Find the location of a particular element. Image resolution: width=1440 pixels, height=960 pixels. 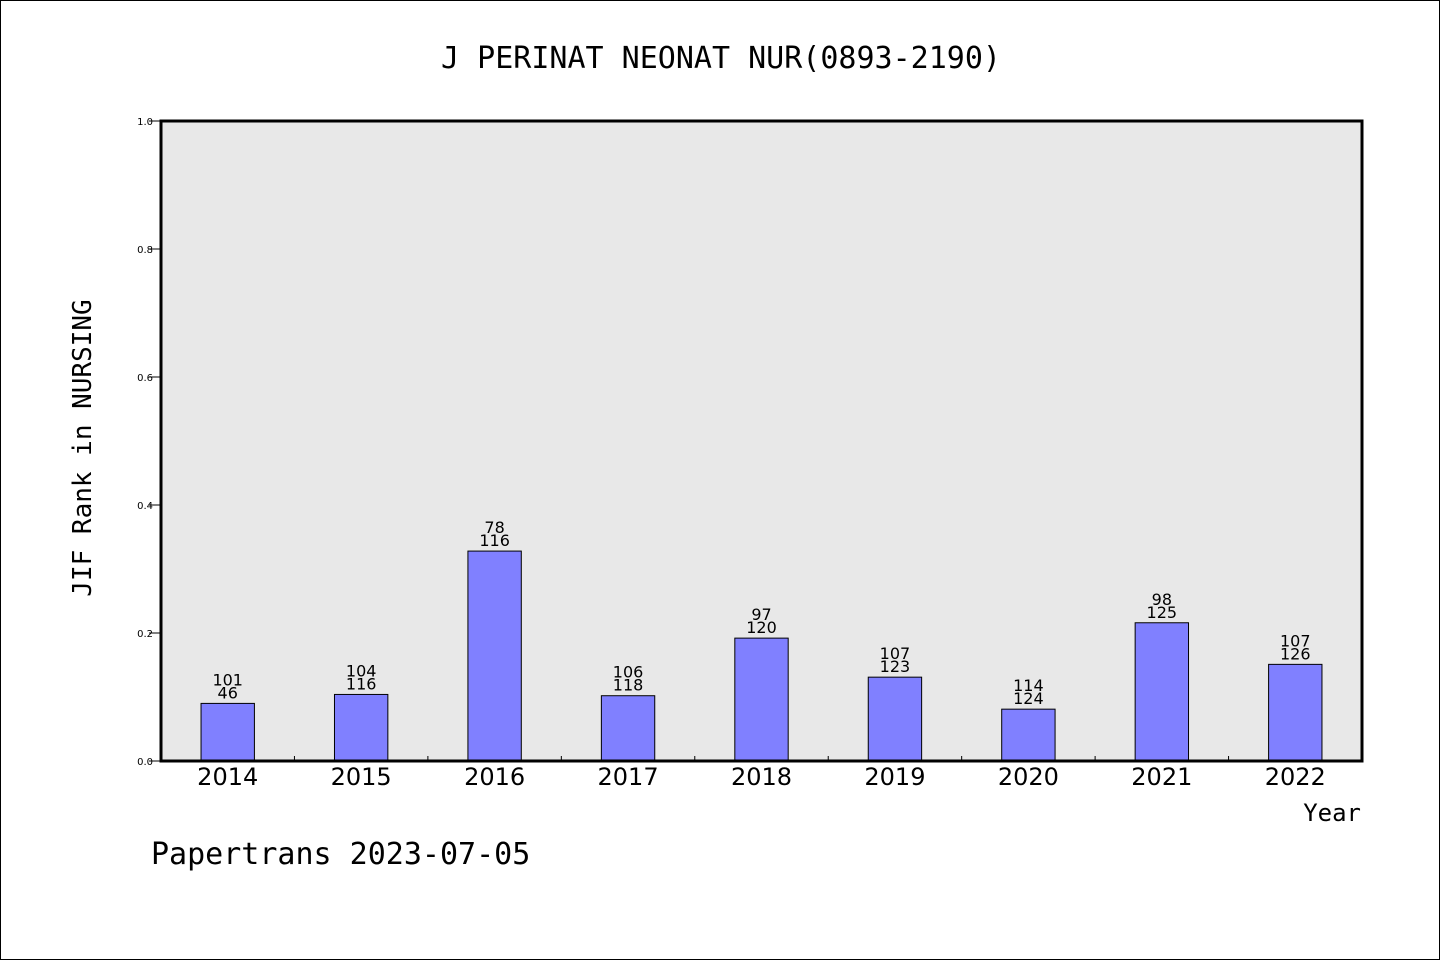

bar-total-label: 123 is located at coordinates (895, 666).